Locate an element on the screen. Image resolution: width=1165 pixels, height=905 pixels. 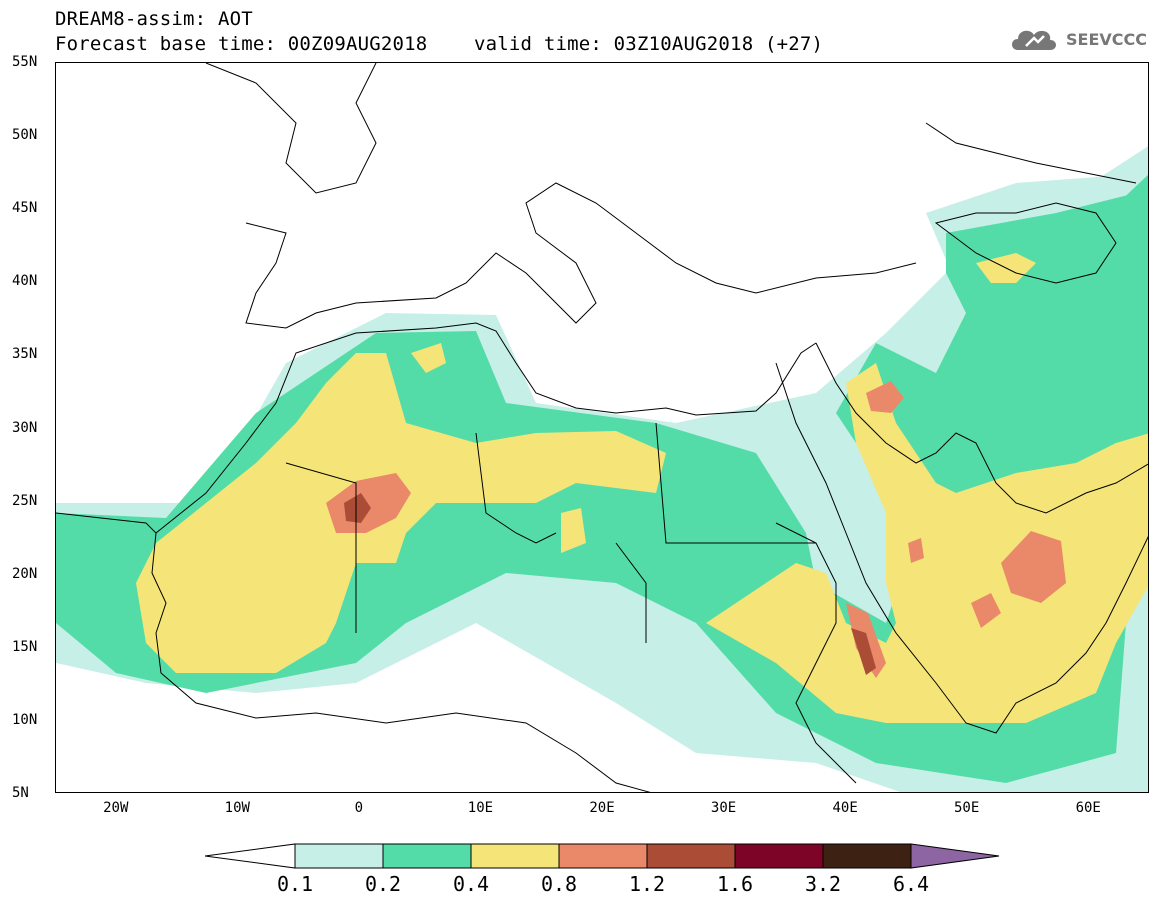
lon-label: 0 is located at coordinates (359, 808).